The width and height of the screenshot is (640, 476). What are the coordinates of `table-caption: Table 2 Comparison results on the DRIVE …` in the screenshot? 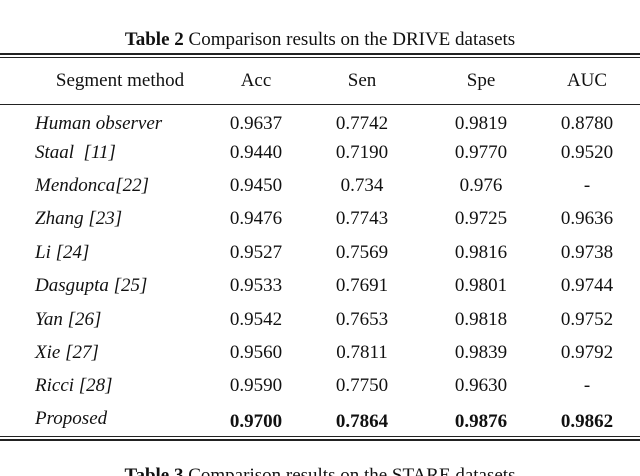 It's located at (320, 40).